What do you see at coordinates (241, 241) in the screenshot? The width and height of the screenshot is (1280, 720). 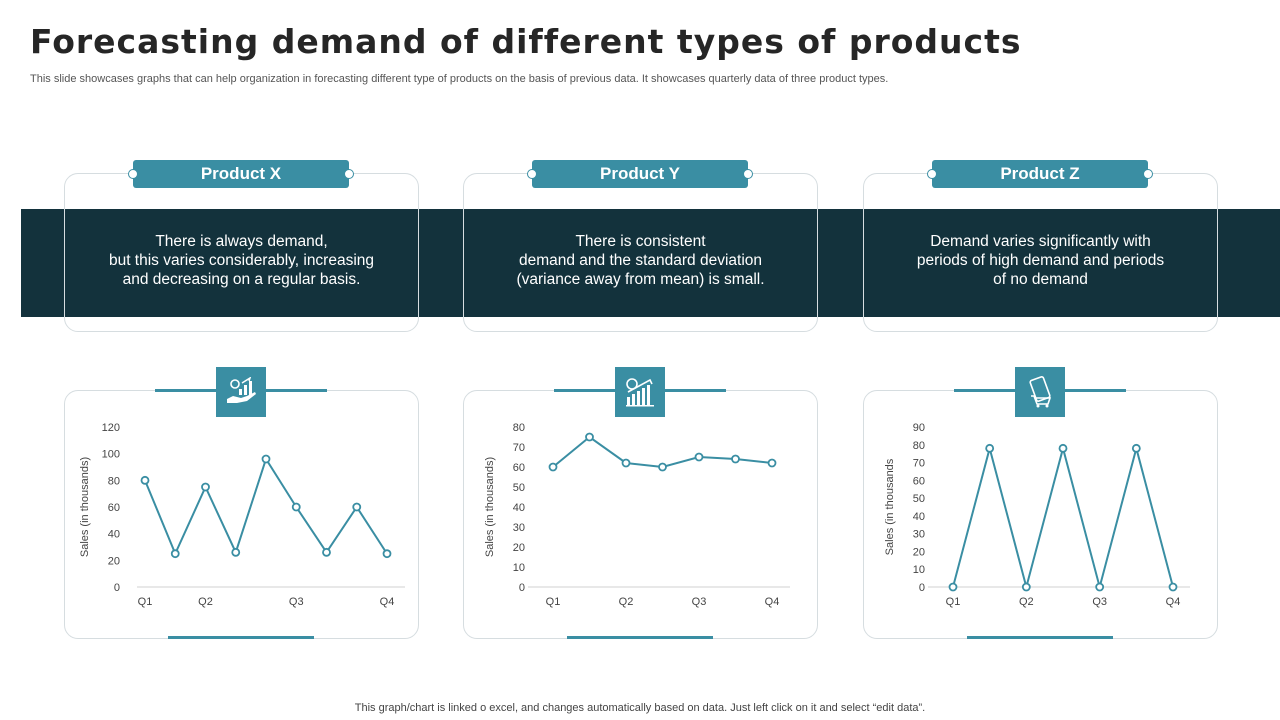 I see `description-line: There is always demand,` at bounding box center [241, 241].